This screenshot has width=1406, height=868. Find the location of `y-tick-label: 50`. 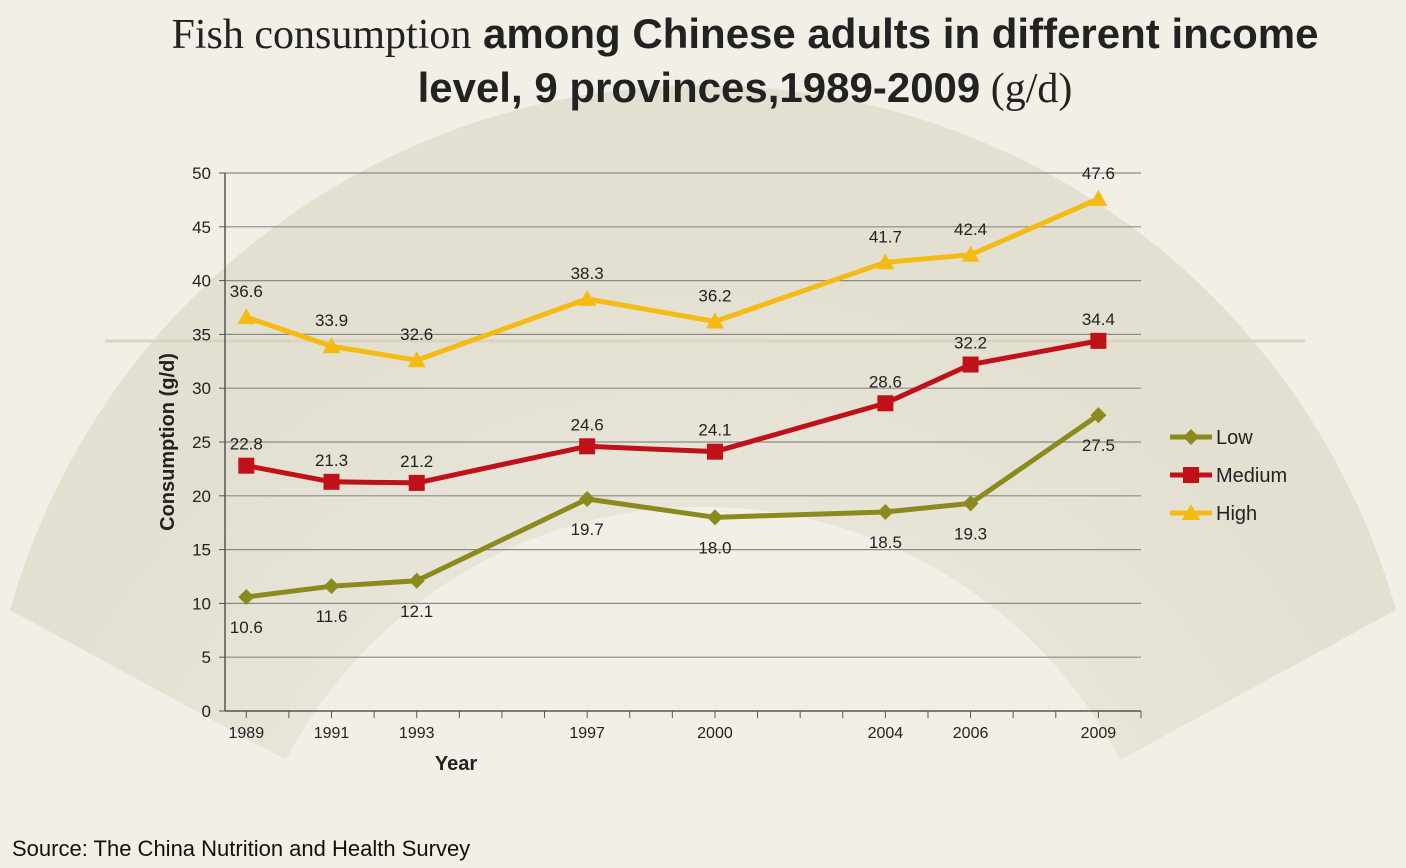

y-tick-label: 50 is located at coordinates (201, 173).